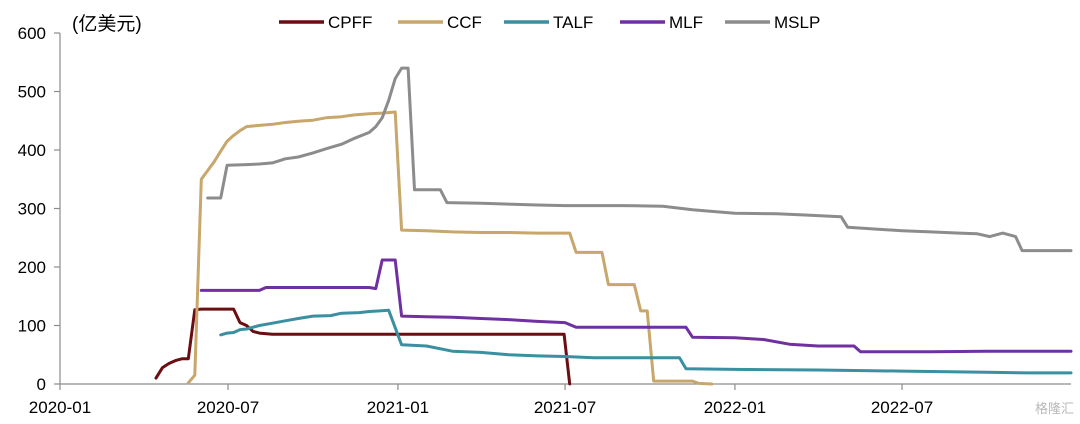  I want to click on legend-label-cpff: CPFF, so click(350, 22).